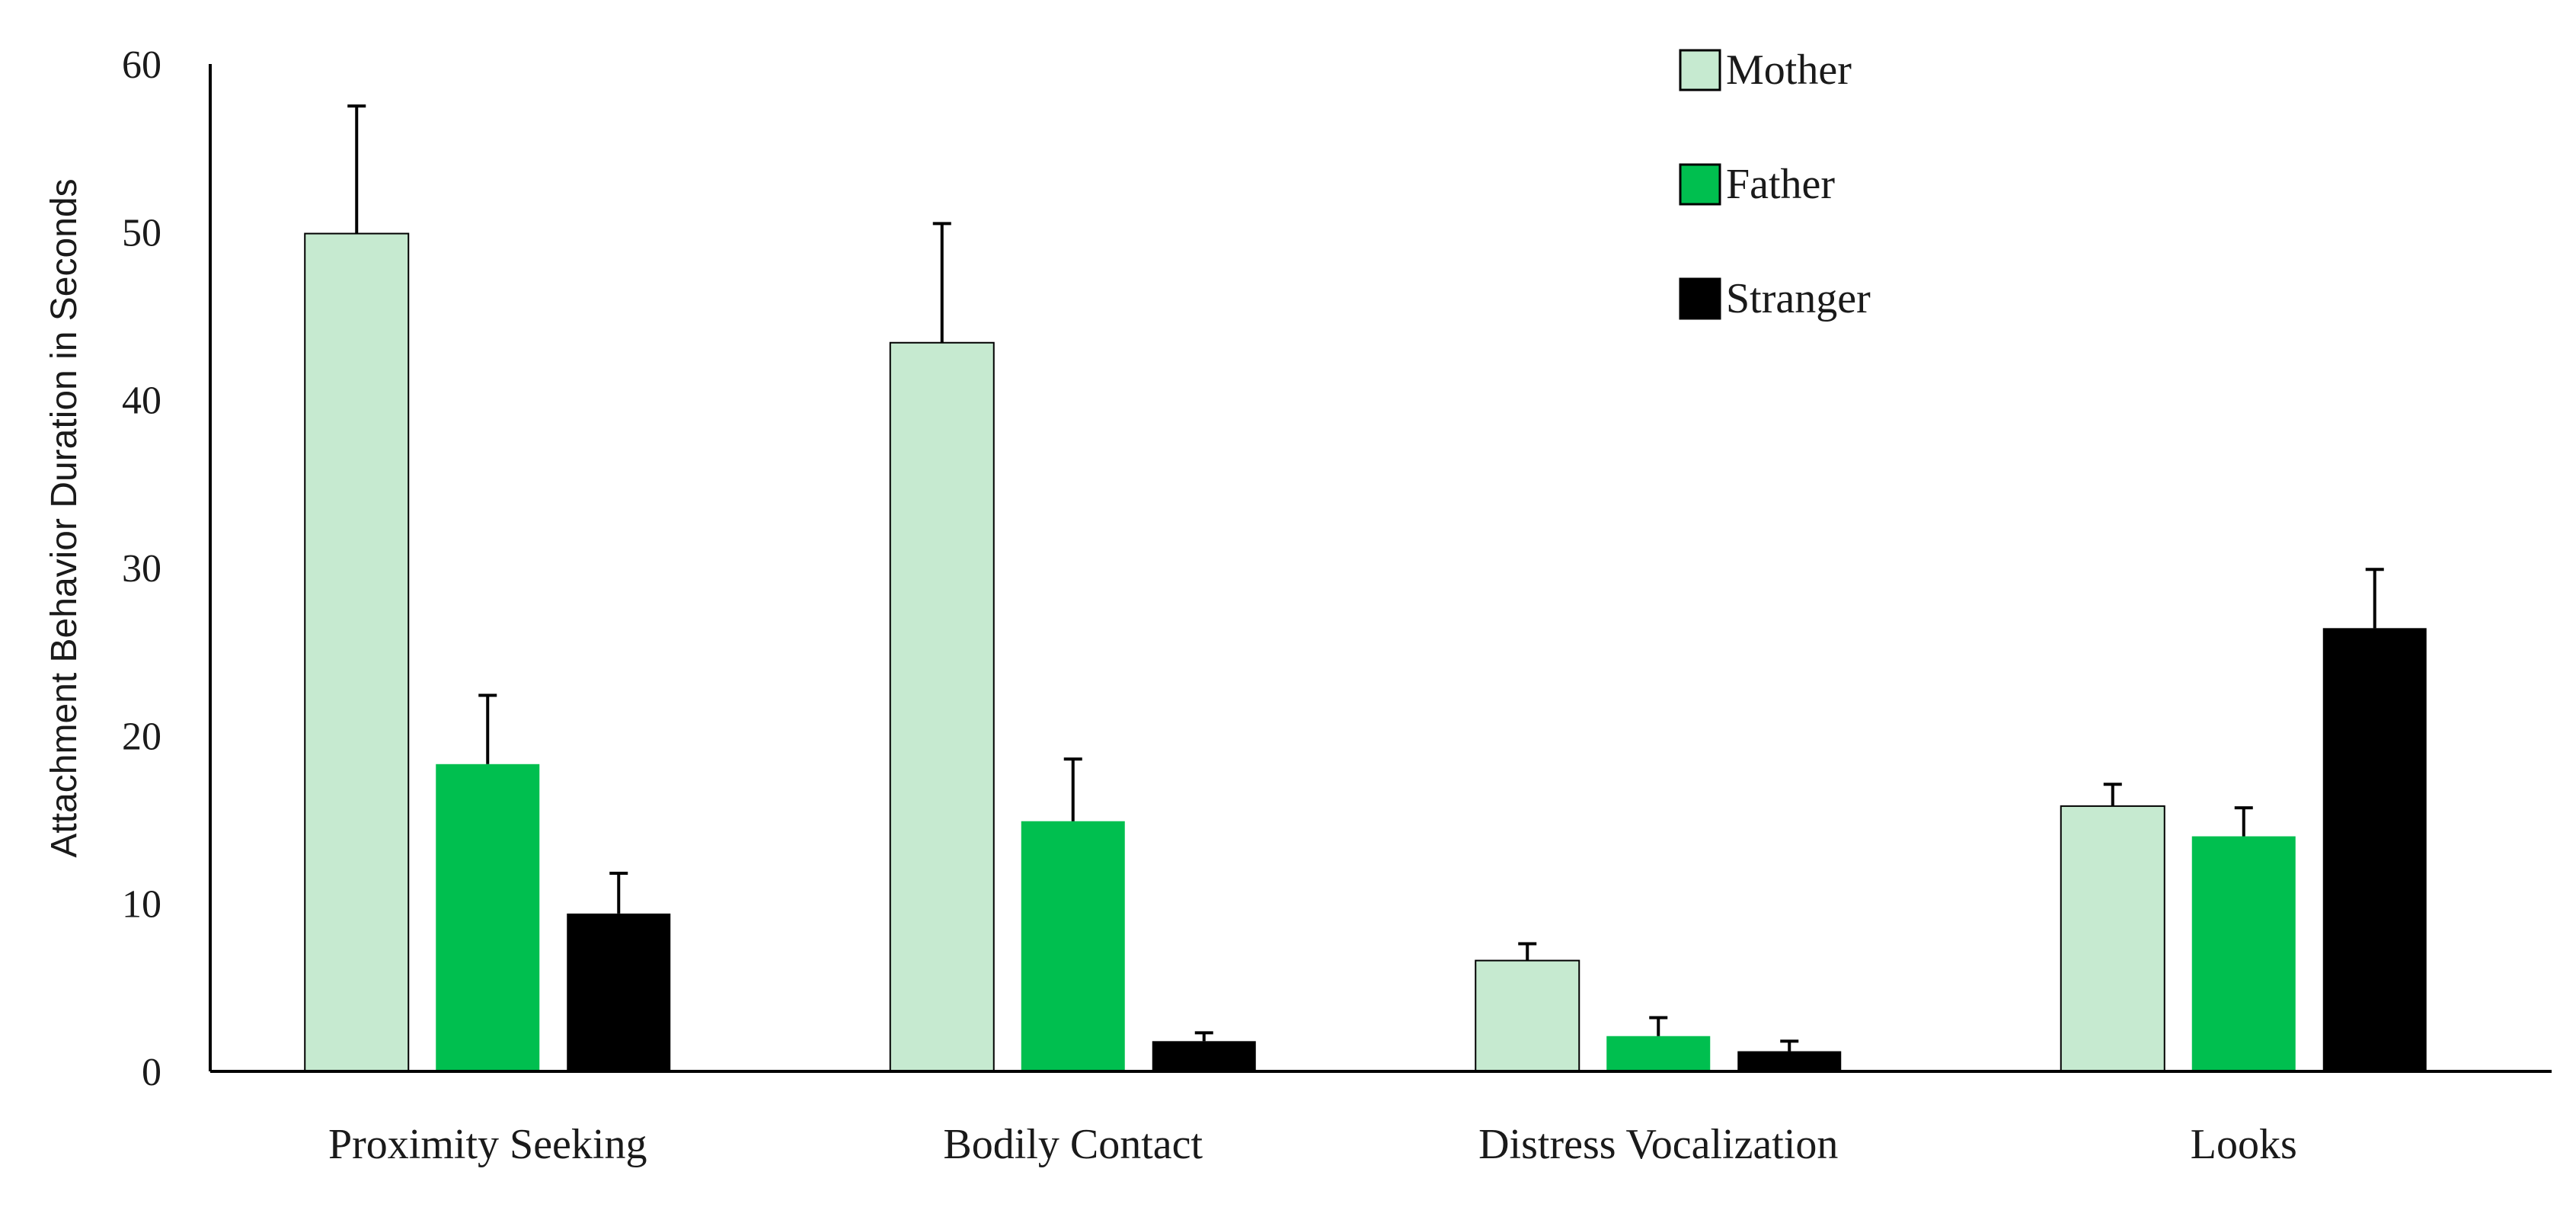  Describe the element at coordinates (1658, 1144) in the screenshot. I see `category-label: Distress Vocalization` at that location.